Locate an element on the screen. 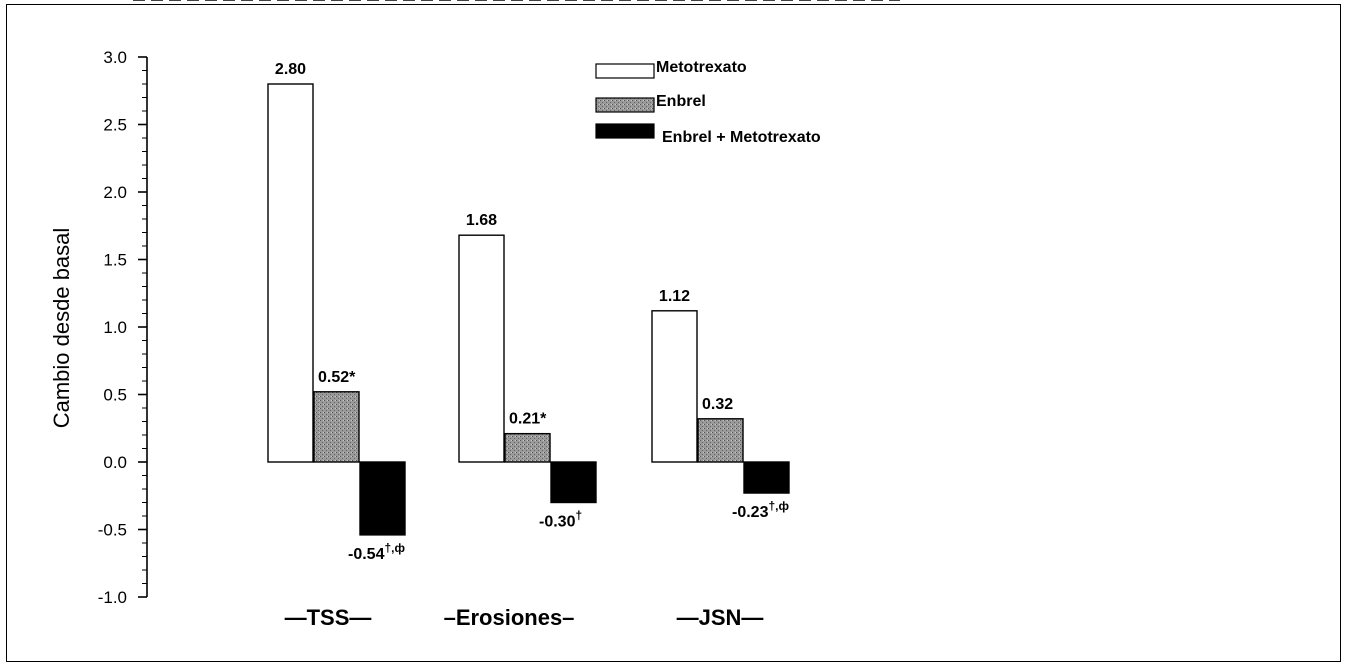 The width and height of the screenshot is (1349, 668). category-label-erosiones: –Erosiones– is located at coordinates (509, 617).